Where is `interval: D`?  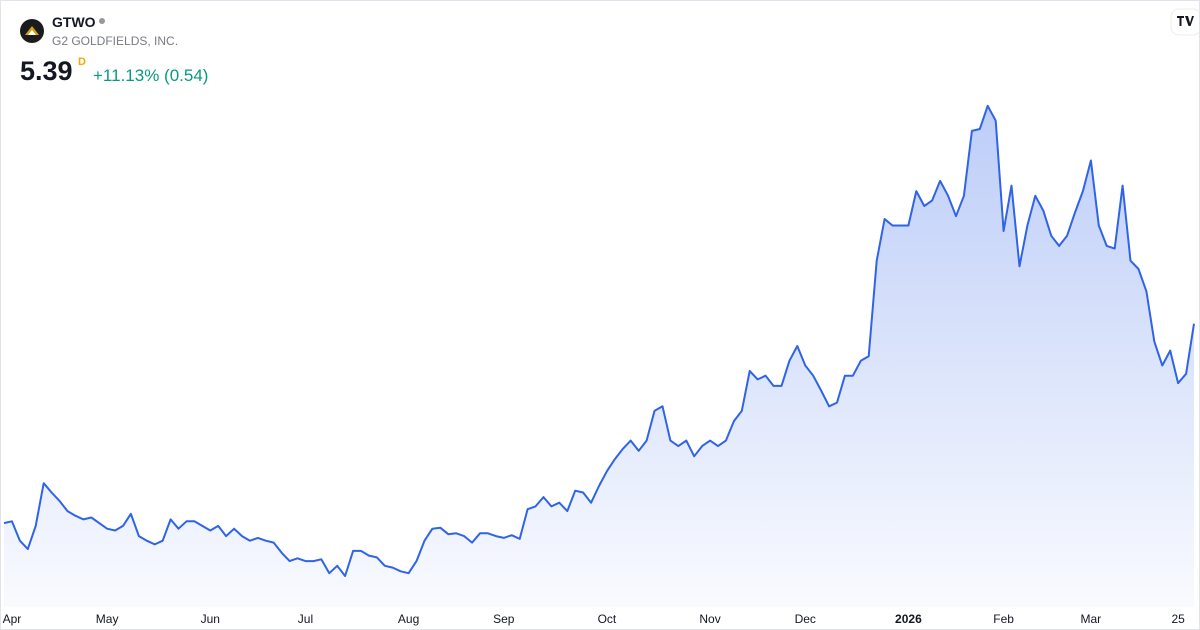 interval: D is located at coordinates (82, 62).